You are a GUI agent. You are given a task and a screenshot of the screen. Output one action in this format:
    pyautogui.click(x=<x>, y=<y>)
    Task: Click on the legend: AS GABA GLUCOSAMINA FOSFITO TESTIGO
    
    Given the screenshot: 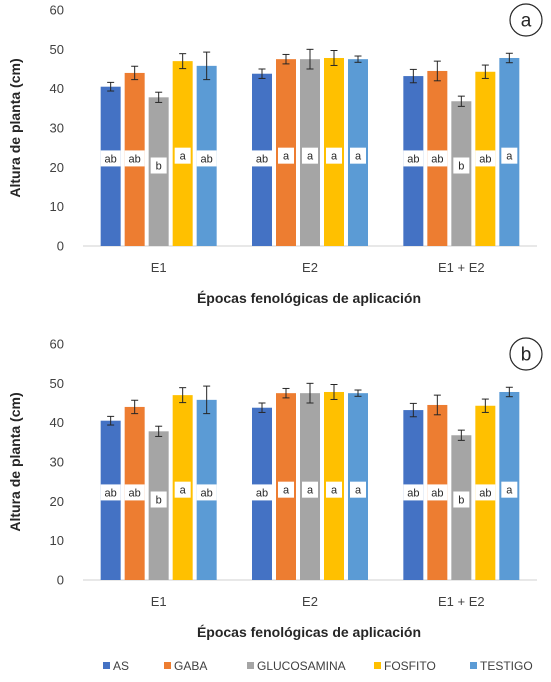 What is the action you would take?
    pyautogui.click(x=318, y=666)
    